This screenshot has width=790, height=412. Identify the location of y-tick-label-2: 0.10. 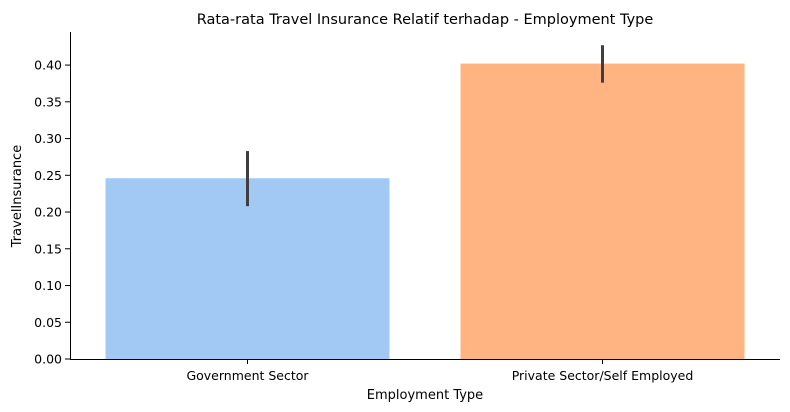
(48, 285).